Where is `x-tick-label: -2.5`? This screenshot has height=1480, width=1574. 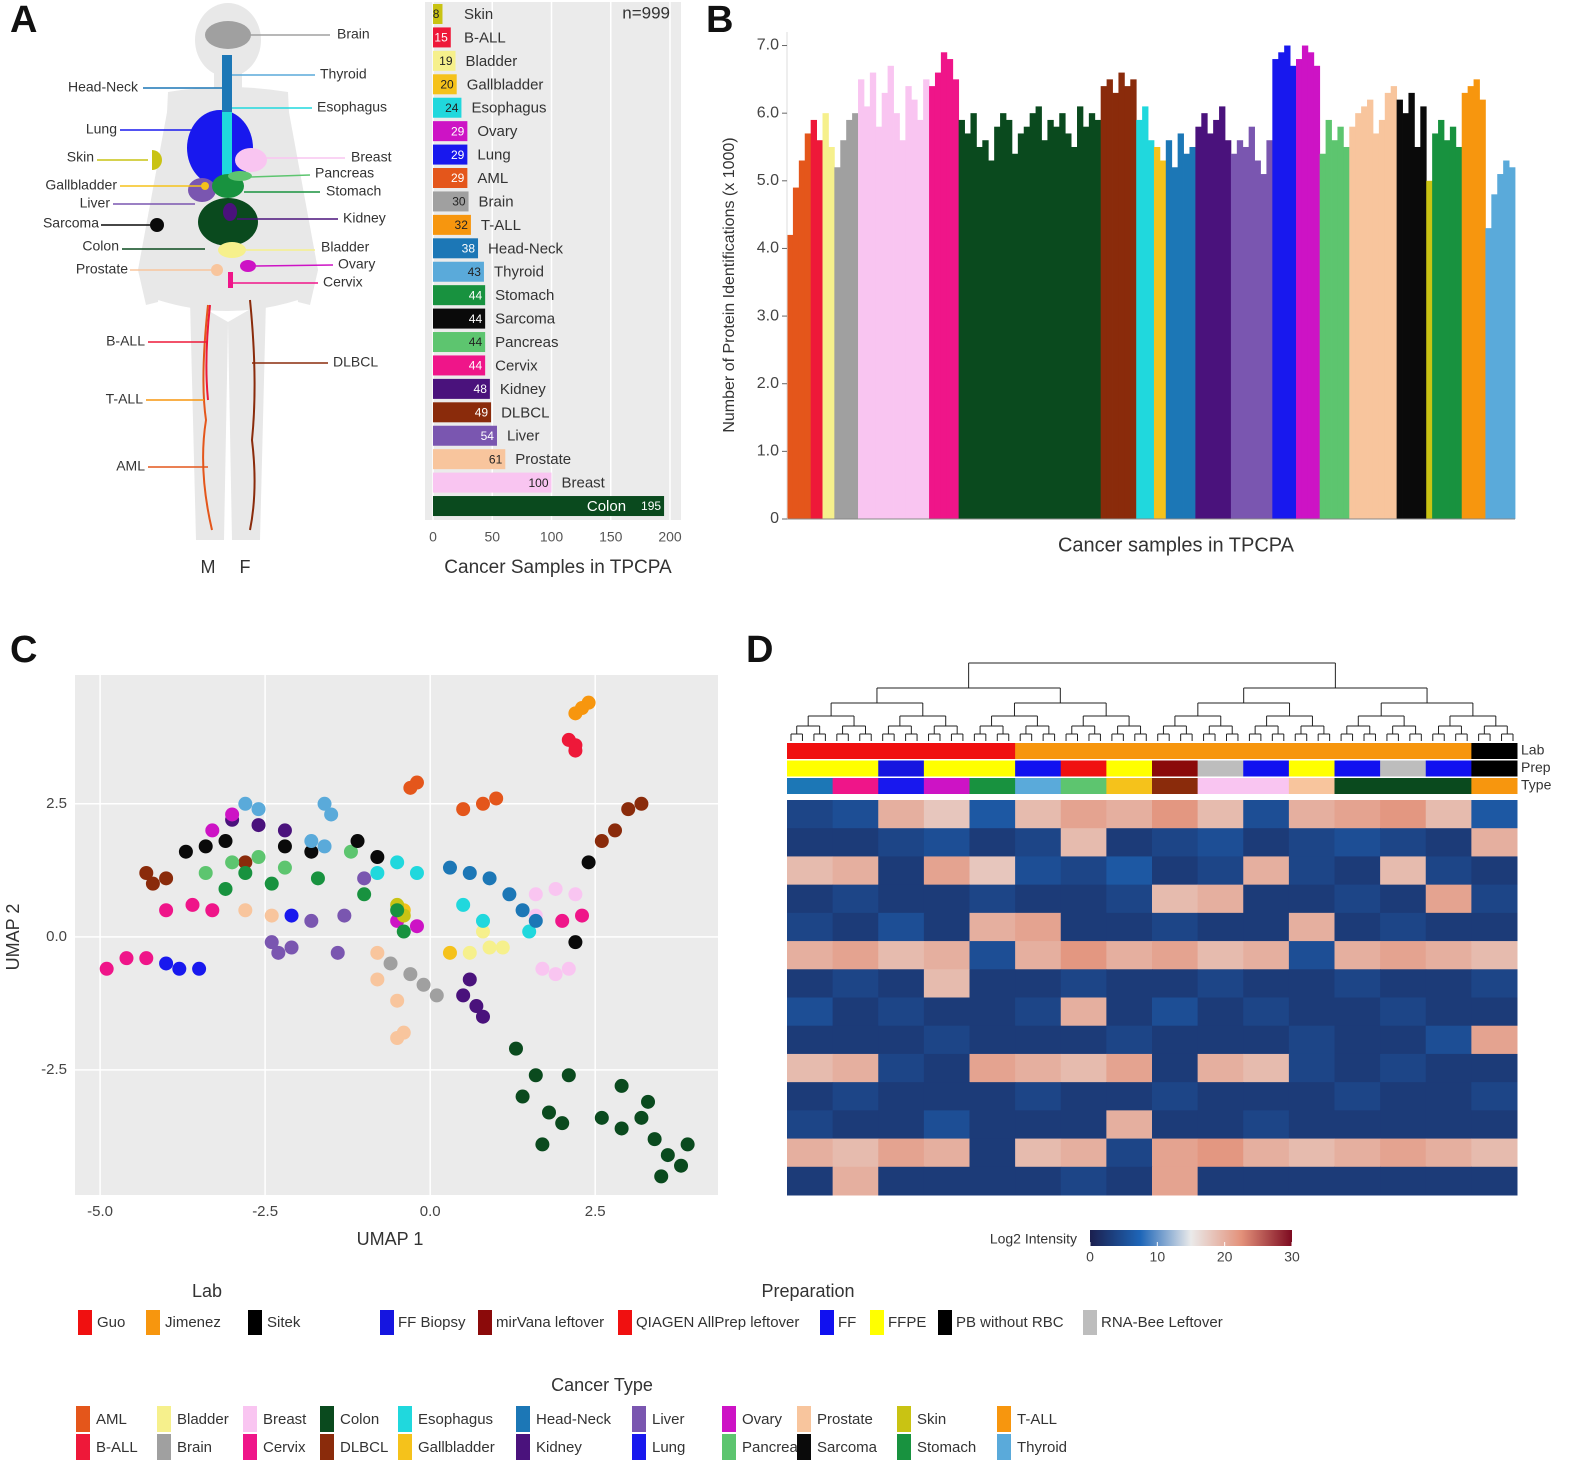
x-tick-label: -2.5 is located at coordinates (265, 1211).